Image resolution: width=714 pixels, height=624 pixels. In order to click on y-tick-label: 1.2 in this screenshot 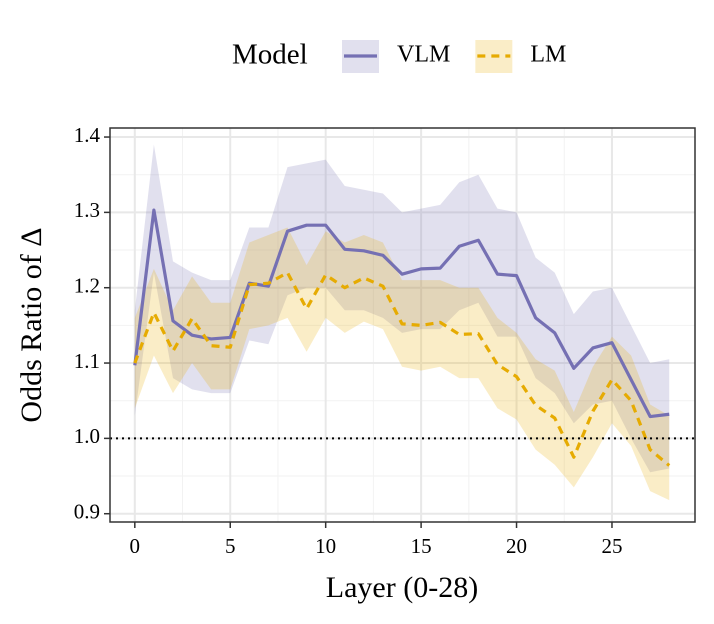, I will do `click(87, 286)`.